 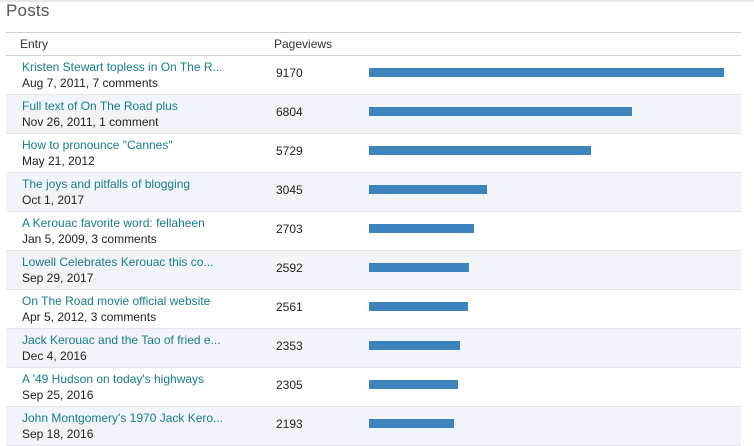 I want to click on post-meta: Jan 5, 2009, 3 comments, so click(x=89, y=239).